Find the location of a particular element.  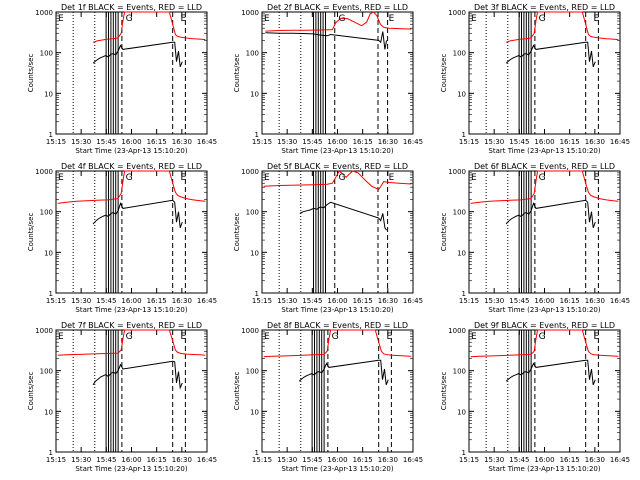

chart-title: Det 6f BLACK = Events, RED = LLD is located at coordinates (544, 166).